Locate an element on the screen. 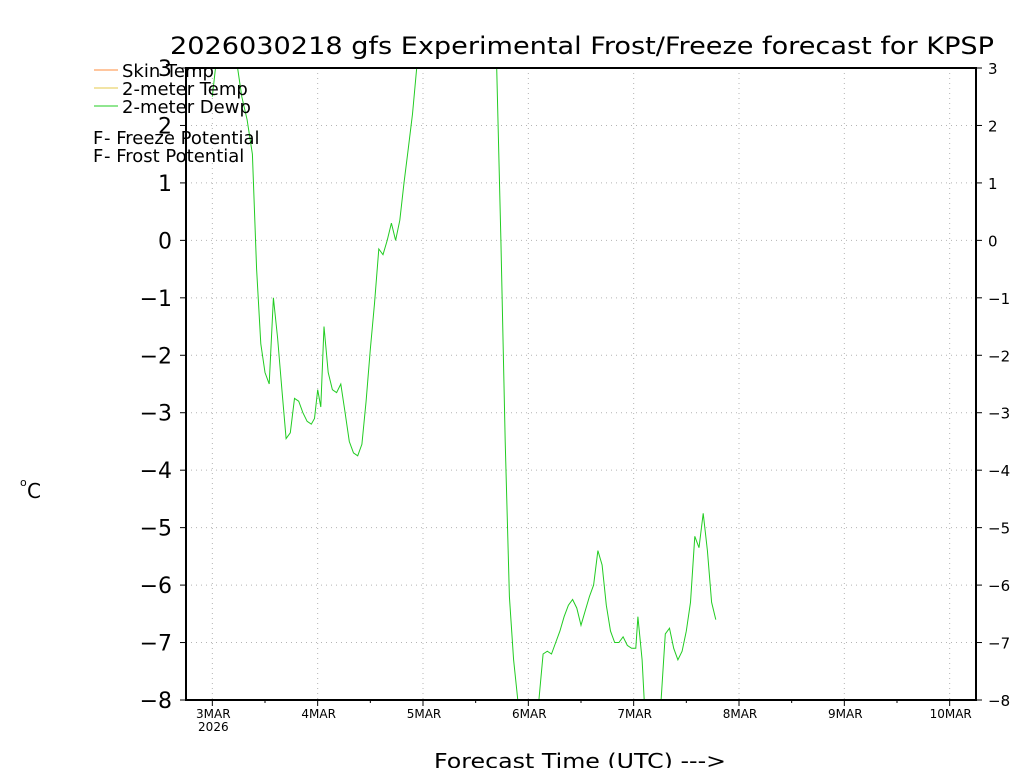  x-tick-label: 7MAR is located at coordinates (634, 714).